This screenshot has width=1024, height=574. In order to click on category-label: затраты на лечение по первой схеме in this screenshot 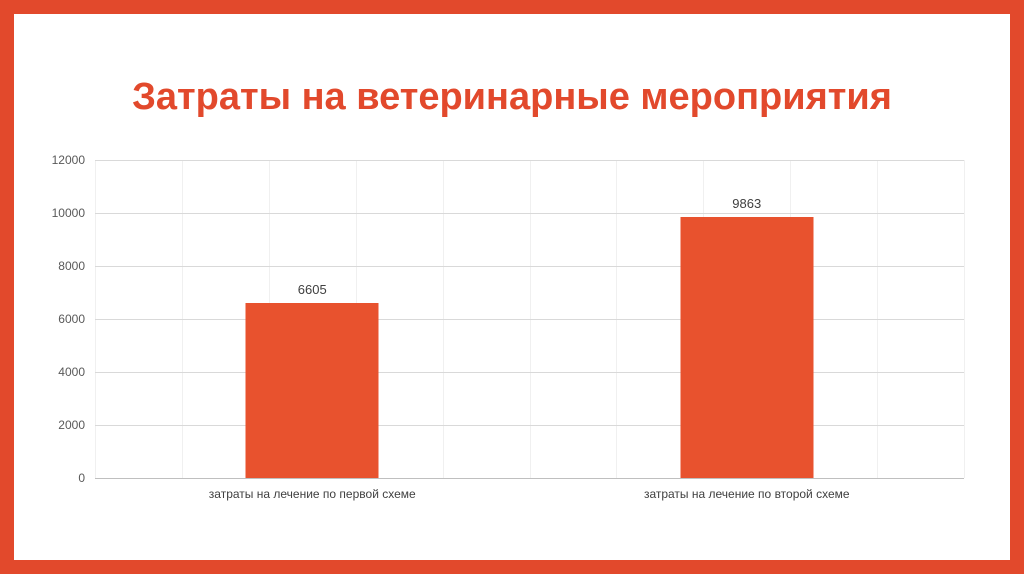, I will do `click(312, 494)`.